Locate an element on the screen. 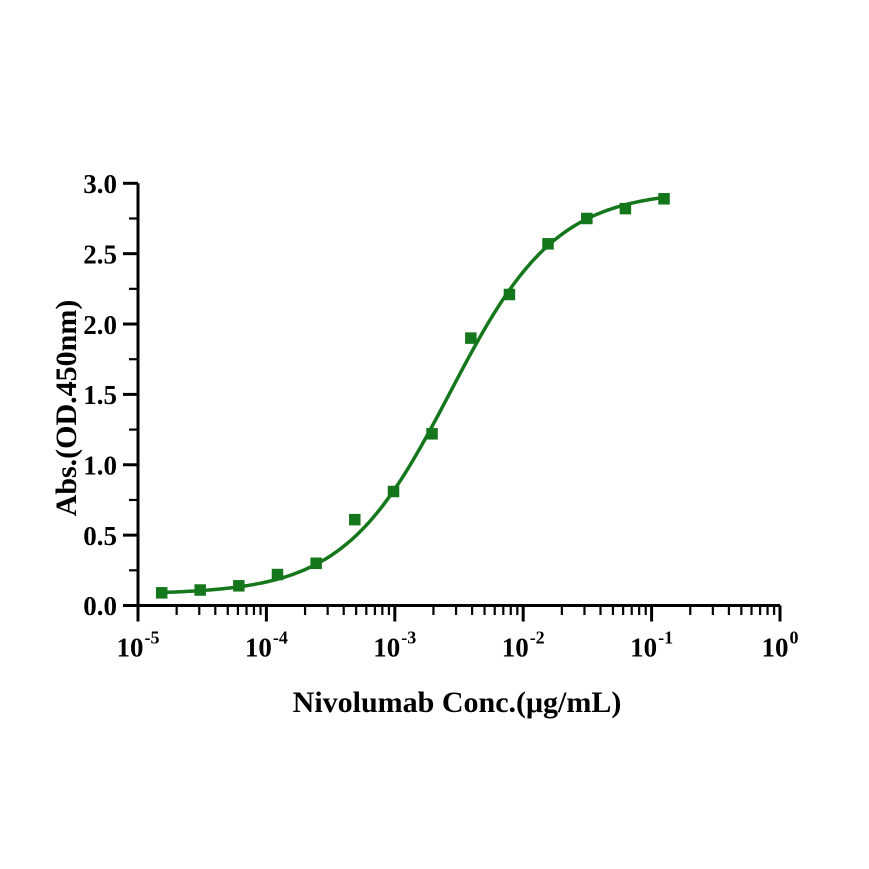 This screenshot has height=869, width=869. y-tick-label: 1.5 is located at coordinates (100, 395).